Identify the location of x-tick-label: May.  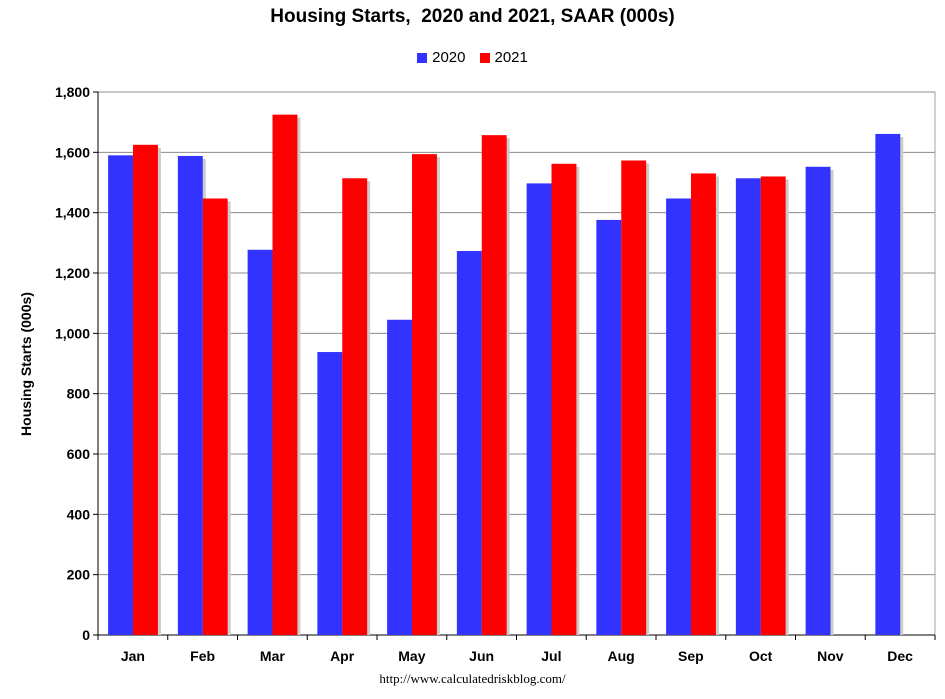
(411, 656).